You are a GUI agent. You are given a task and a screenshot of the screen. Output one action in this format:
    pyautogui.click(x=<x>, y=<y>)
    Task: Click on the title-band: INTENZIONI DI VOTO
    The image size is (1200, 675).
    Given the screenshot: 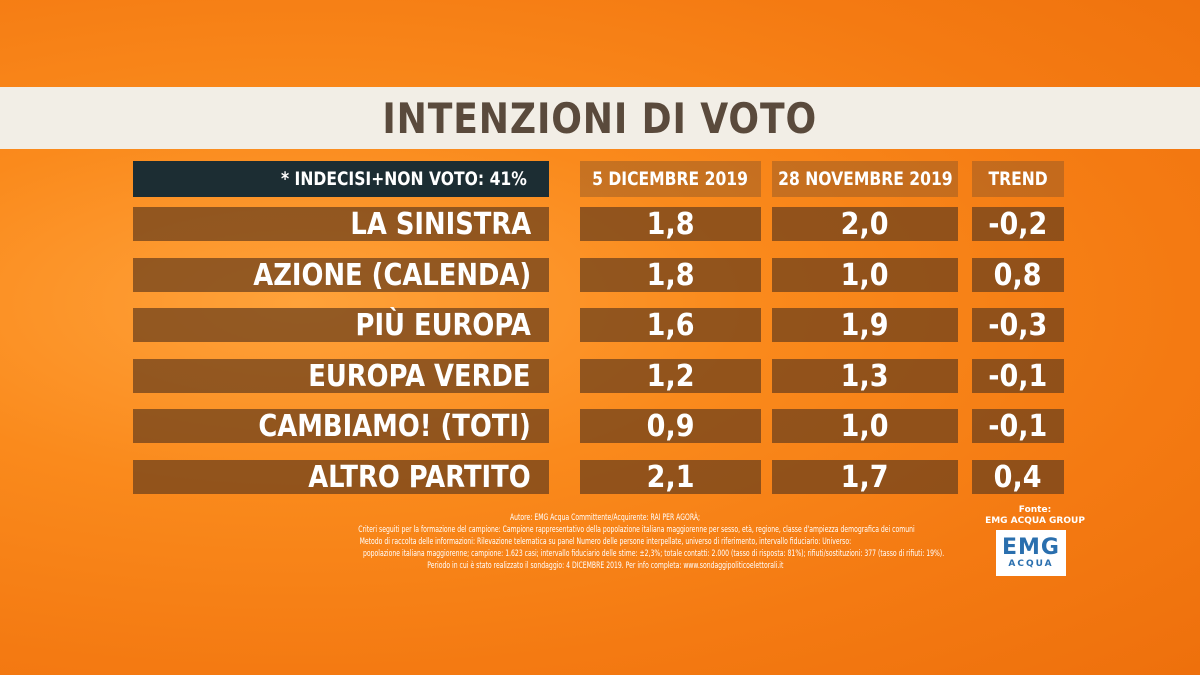 What is the action you would take?
    pyautogui.click(x=600, y=118)
    